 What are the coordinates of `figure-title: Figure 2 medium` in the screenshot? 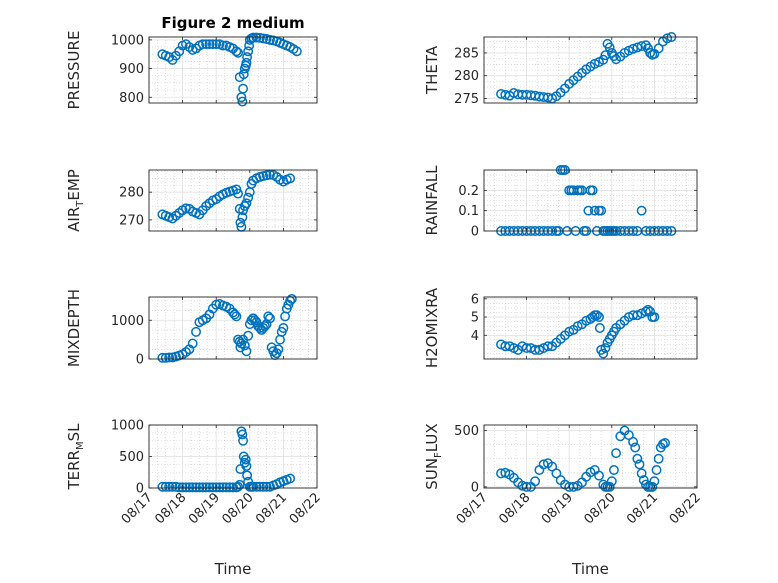 It's located at (232, 23).